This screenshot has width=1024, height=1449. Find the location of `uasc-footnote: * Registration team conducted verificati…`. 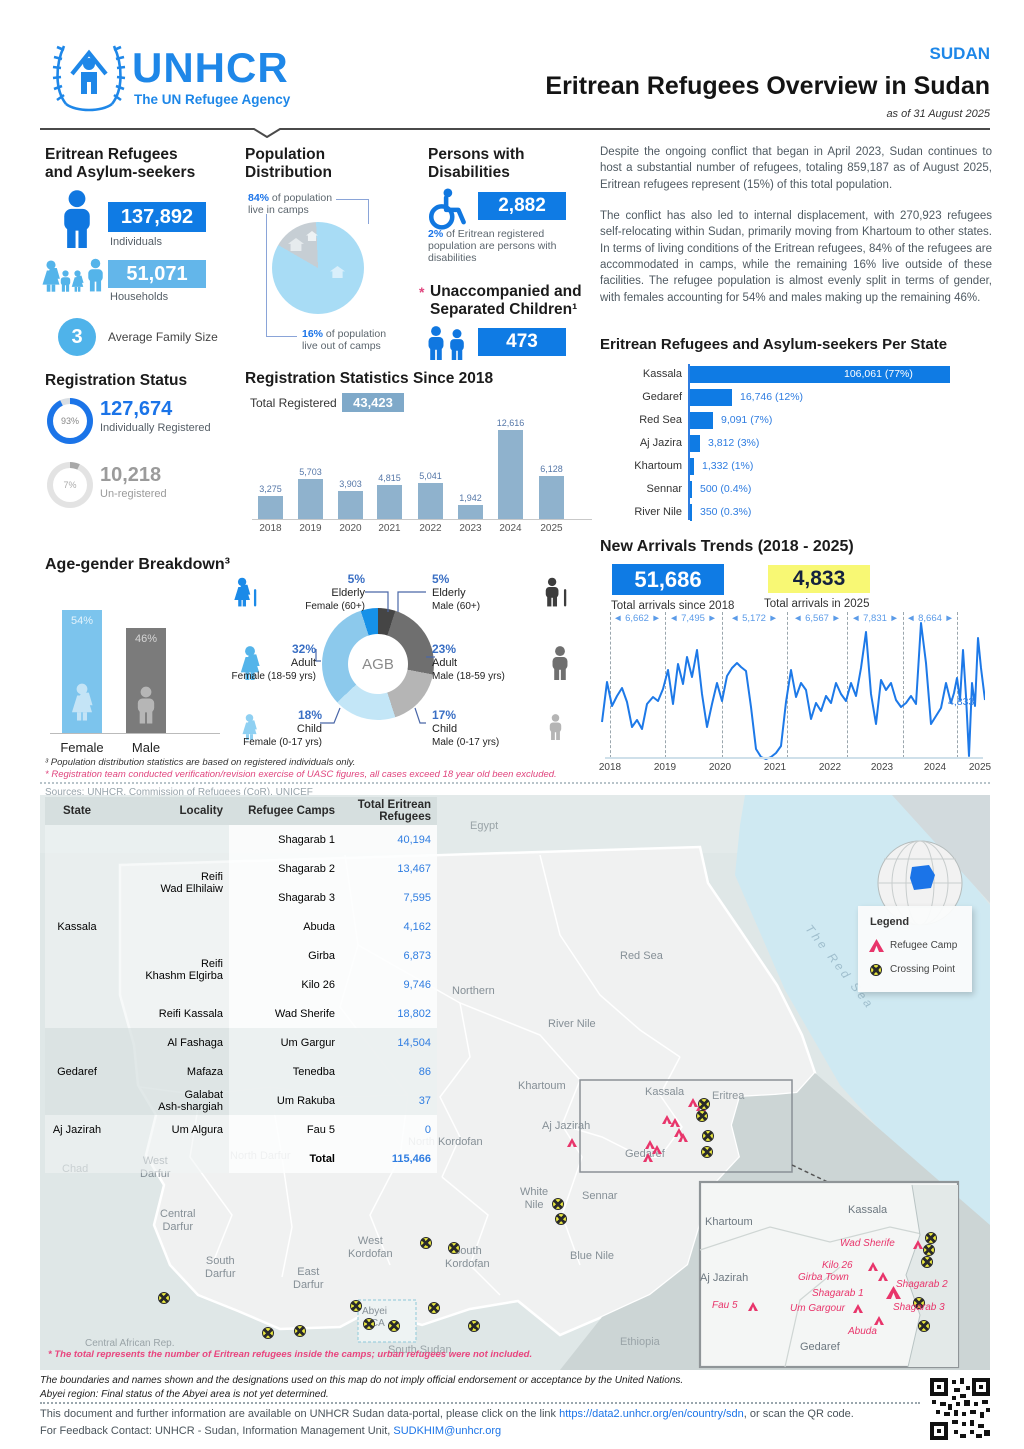

uasc-footnote: * Registration team conducted verificati… is located at coordinates (301, 774).